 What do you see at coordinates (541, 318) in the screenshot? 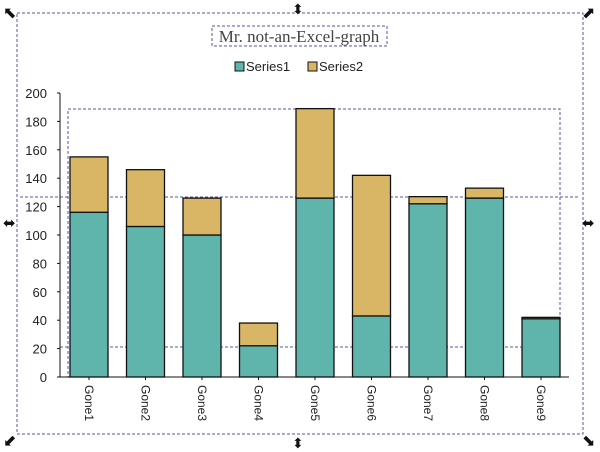
I see `bar-series2-gone9` at bounding box center [541, 318].